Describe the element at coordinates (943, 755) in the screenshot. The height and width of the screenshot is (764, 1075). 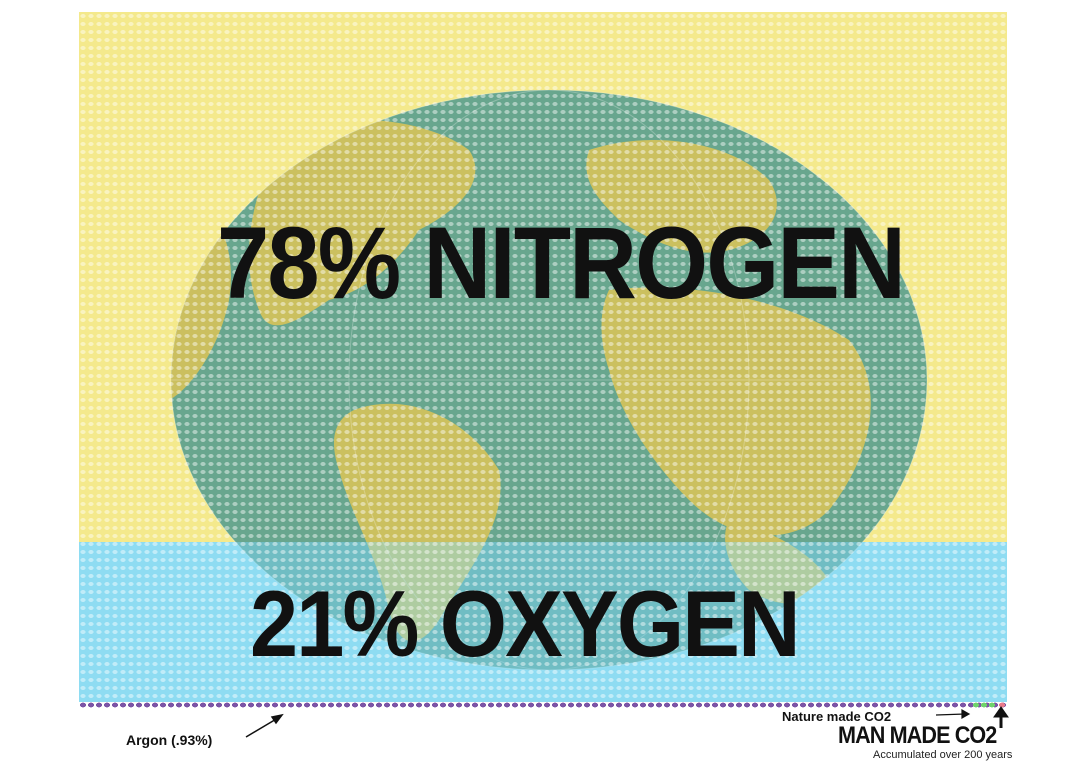
I see `accumulated-note: Accumulated over 200 years` at that location.